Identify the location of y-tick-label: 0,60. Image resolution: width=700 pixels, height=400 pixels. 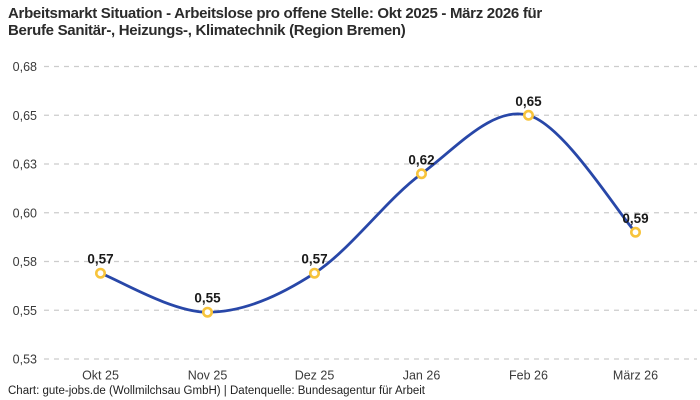
(25, 213).